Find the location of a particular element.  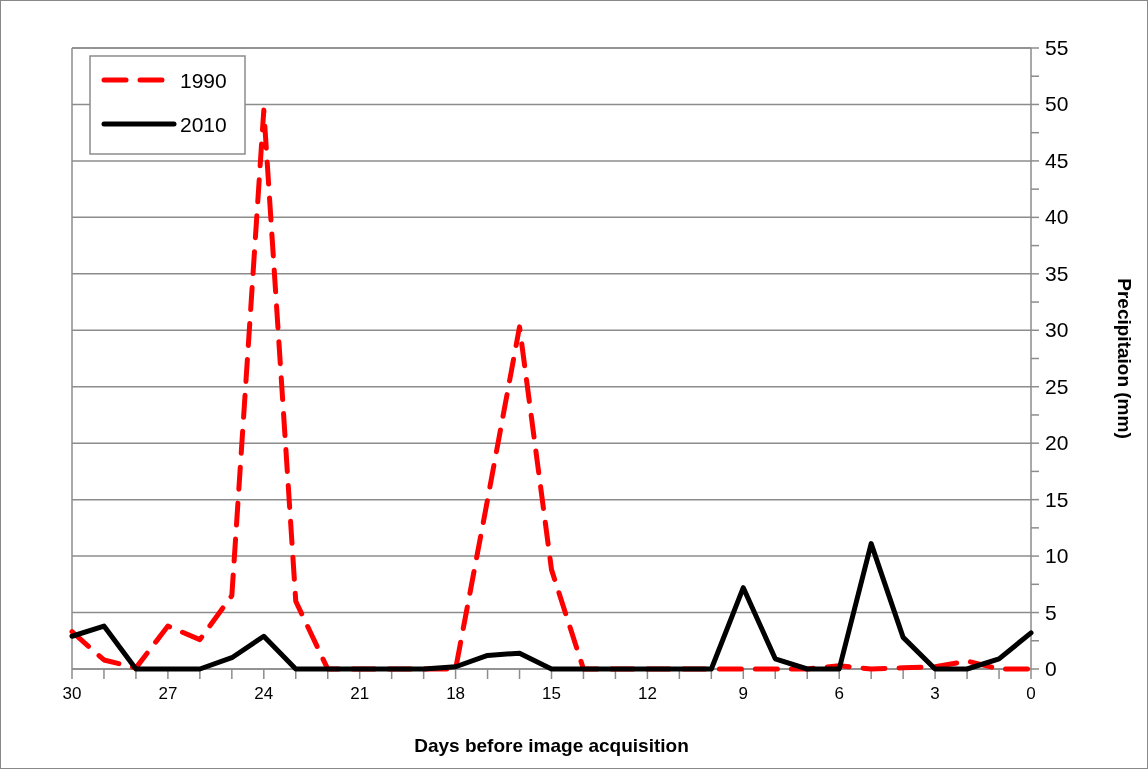

y-tick-label: 20 is located at coordinates (1057, 443).